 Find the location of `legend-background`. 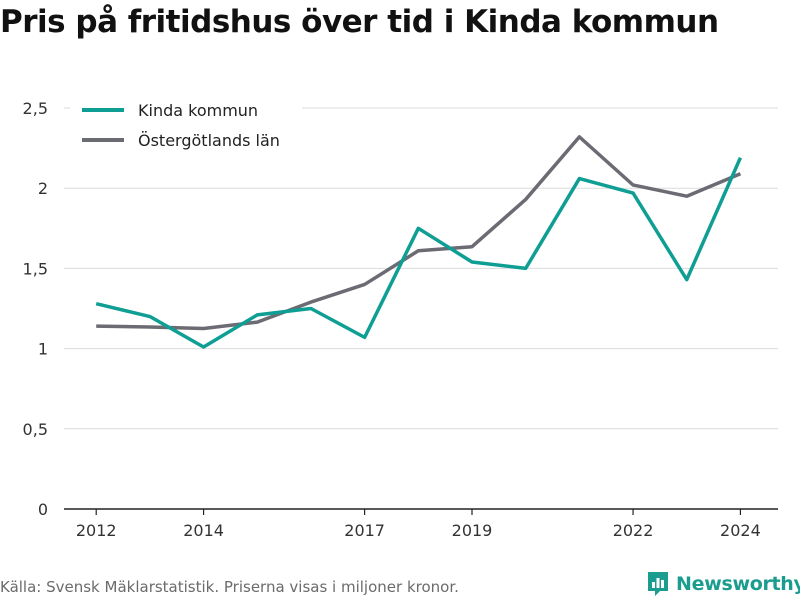

legend-background is located at coordinates (186, 126).